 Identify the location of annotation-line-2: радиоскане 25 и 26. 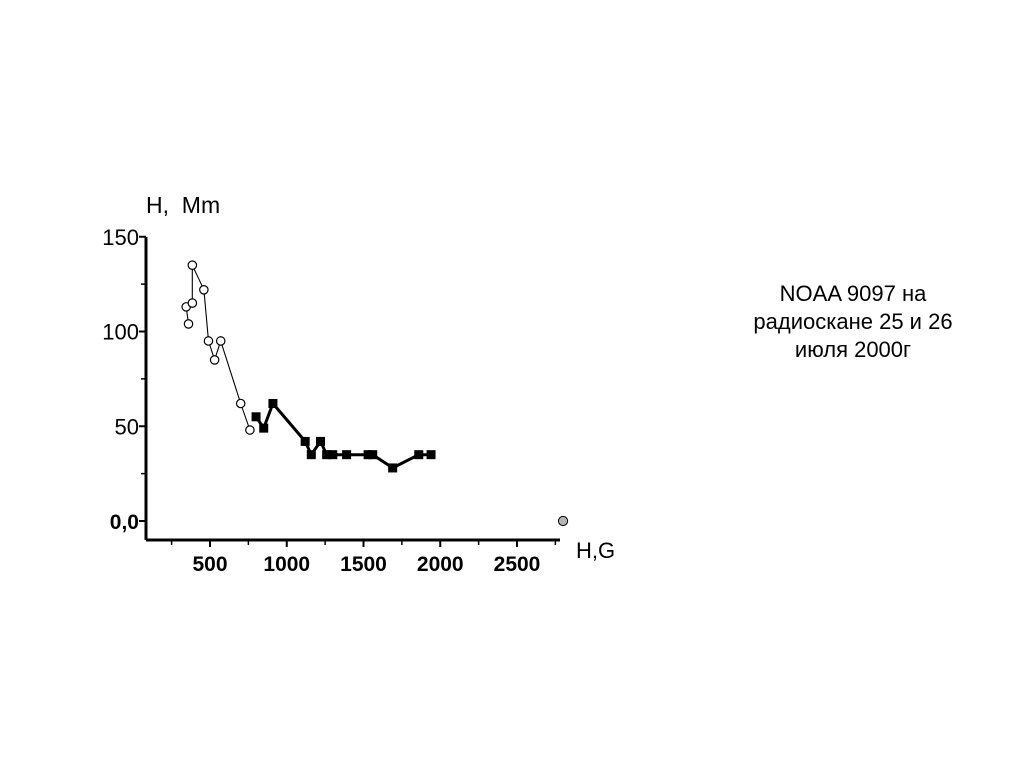
(853, 321).